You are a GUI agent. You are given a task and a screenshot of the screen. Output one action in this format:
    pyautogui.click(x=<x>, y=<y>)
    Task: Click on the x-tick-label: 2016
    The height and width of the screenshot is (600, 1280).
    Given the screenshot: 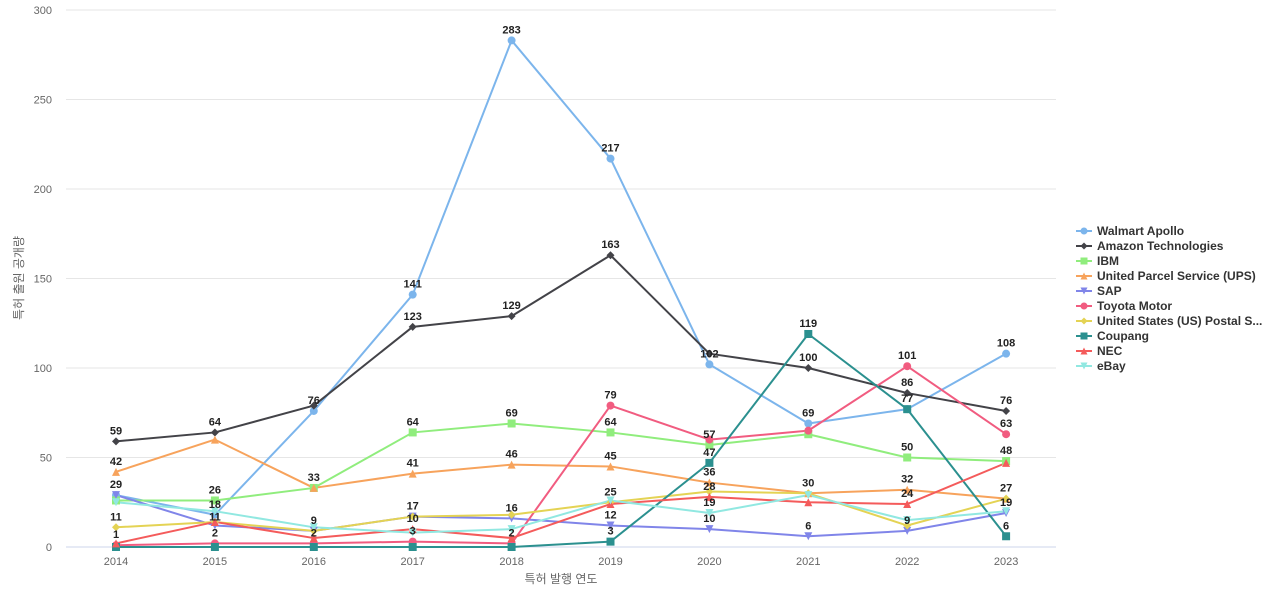 What is the action you would take?
    pyautogui.click(x=314, y=562)
    